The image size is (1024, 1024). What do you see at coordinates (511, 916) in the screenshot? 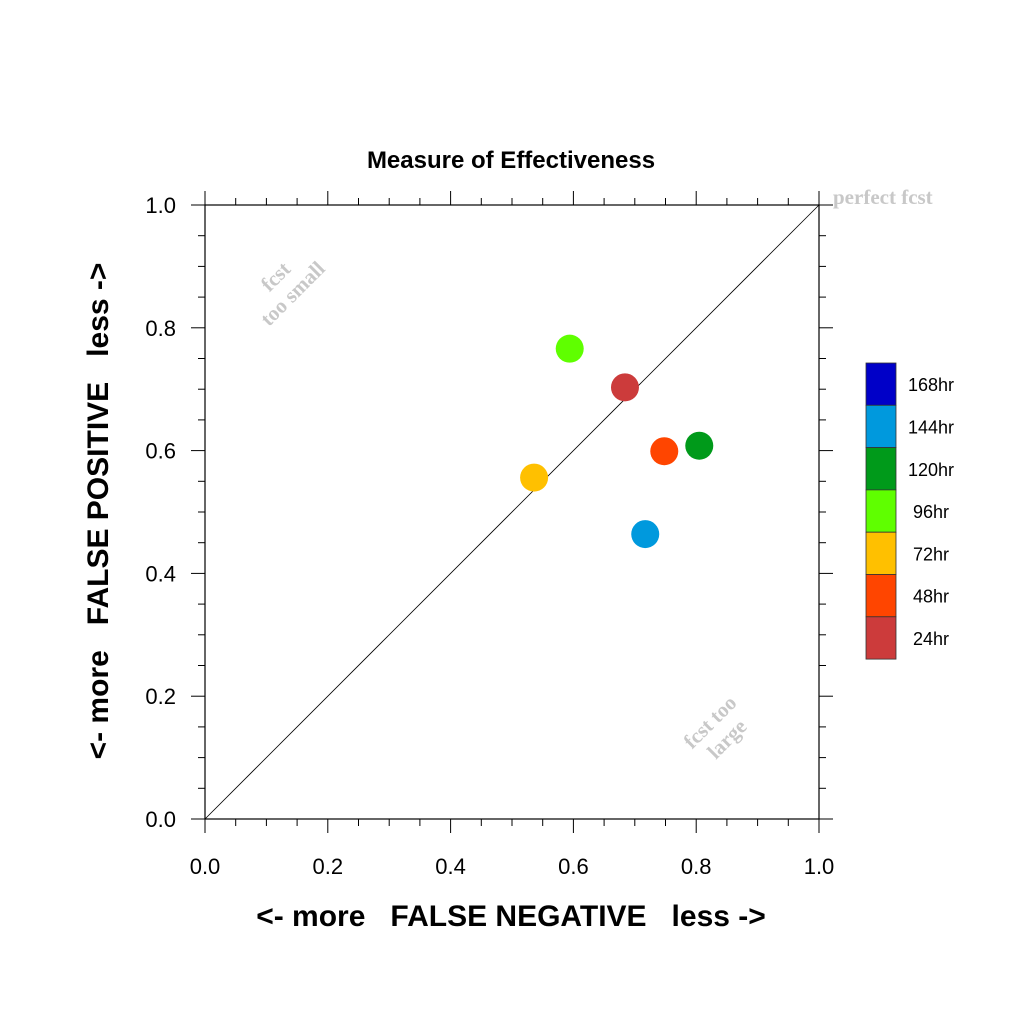
I see `x-axis-label: <- more FALSE NEGATIVE less ->` at bounding box center [511, 916].